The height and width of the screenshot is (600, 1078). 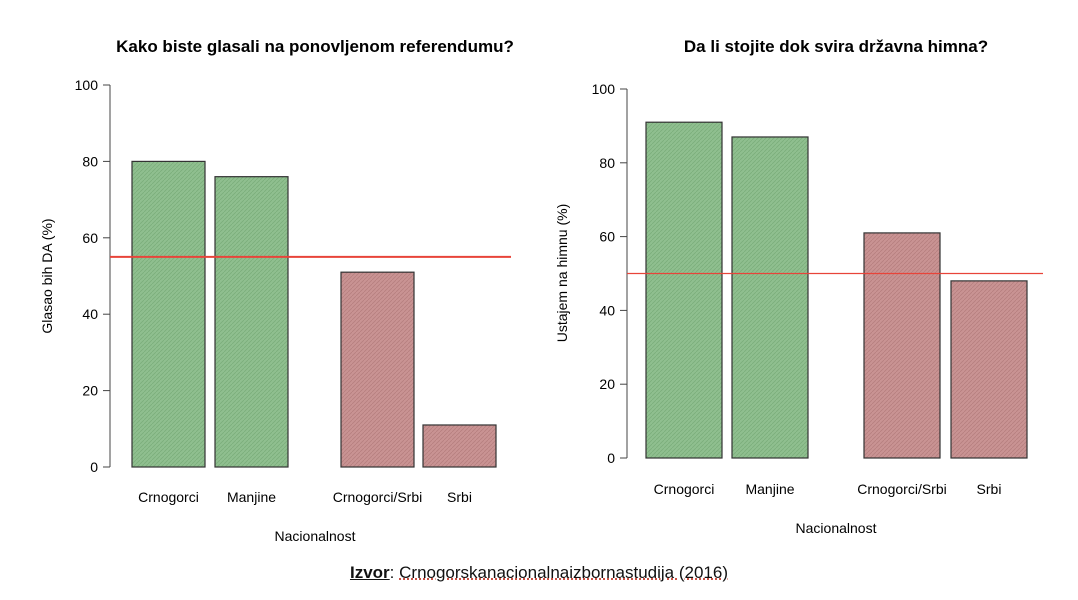 I want to click on chart-title: Da li stojite dok svira državna himna?, so click(x=836, y=46).